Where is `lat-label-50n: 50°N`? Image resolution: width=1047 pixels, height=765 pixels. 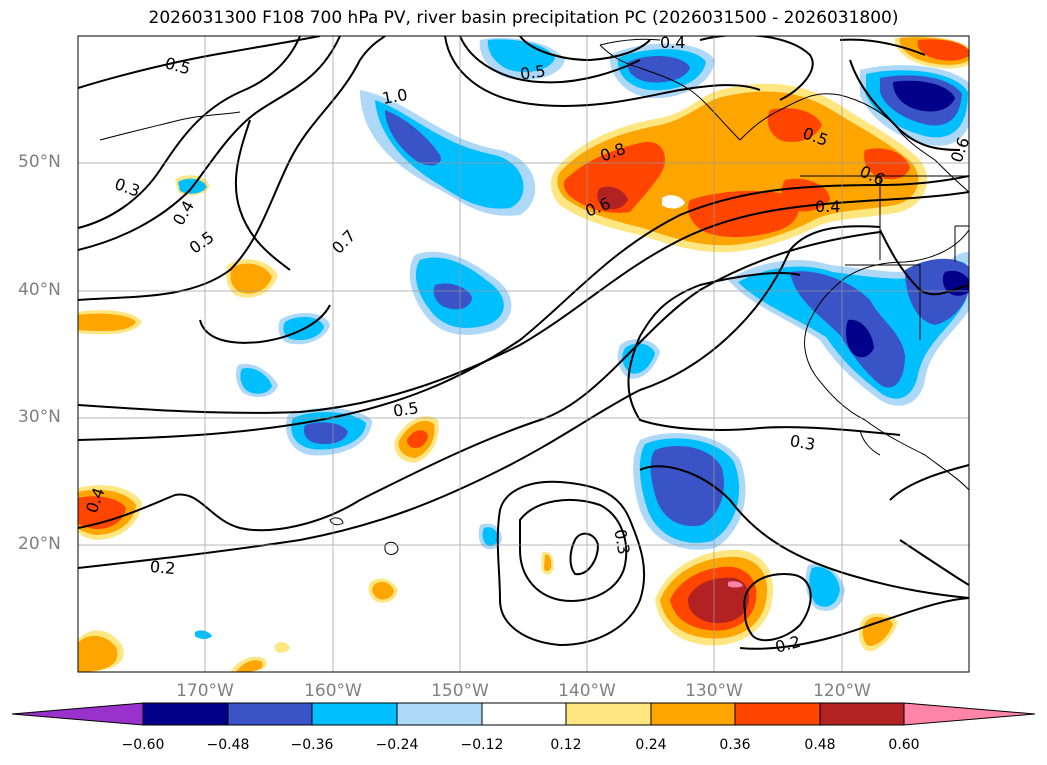
lat-label-50n: 50°N is located at coordinates (39, 162).